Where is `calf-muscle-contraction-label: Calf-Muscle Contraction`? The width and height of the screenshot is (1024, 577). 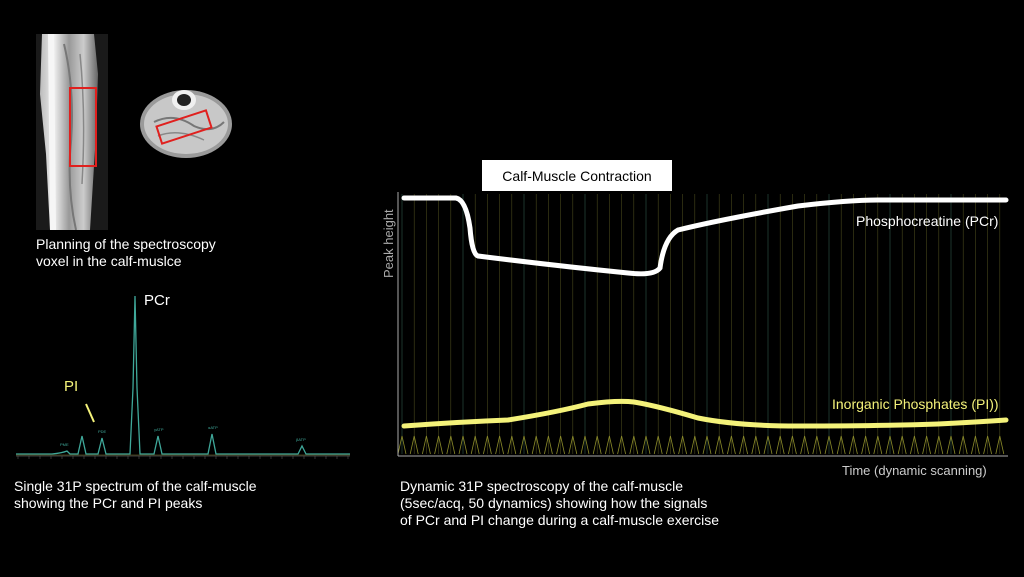
calf-muscle-contraction-label: Calf-Muscle Contraction is located at coordinates (577, 175).